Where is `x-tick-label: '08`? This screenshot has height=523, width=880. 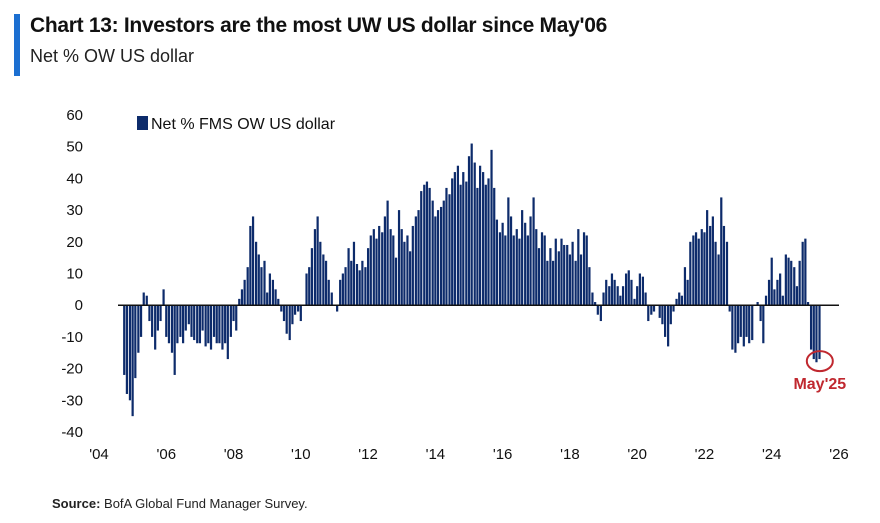 x-tick-label: '08 is located at coordinates (234, 454).